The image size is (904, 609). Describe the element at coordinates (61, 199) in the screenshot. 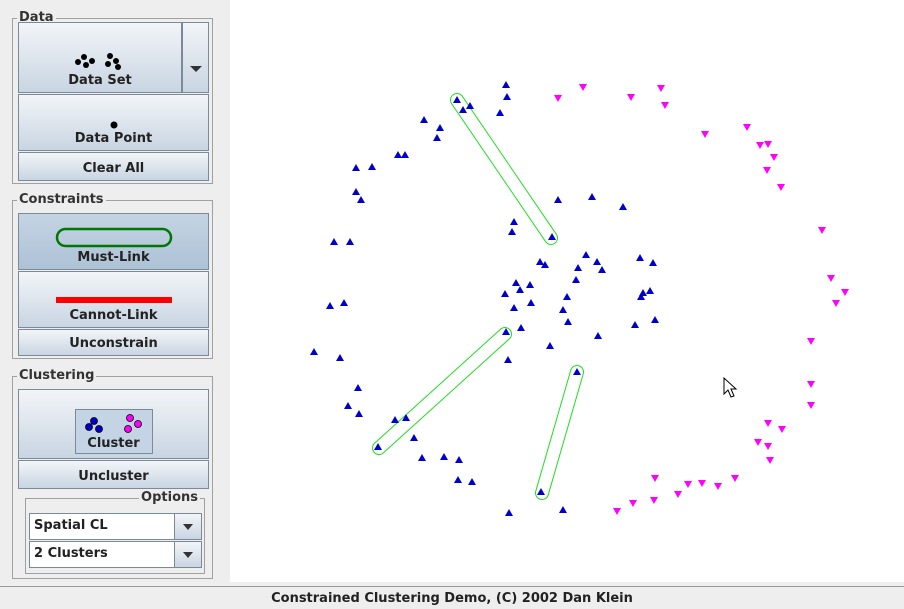

I see `group-title: Constraints` at that location.